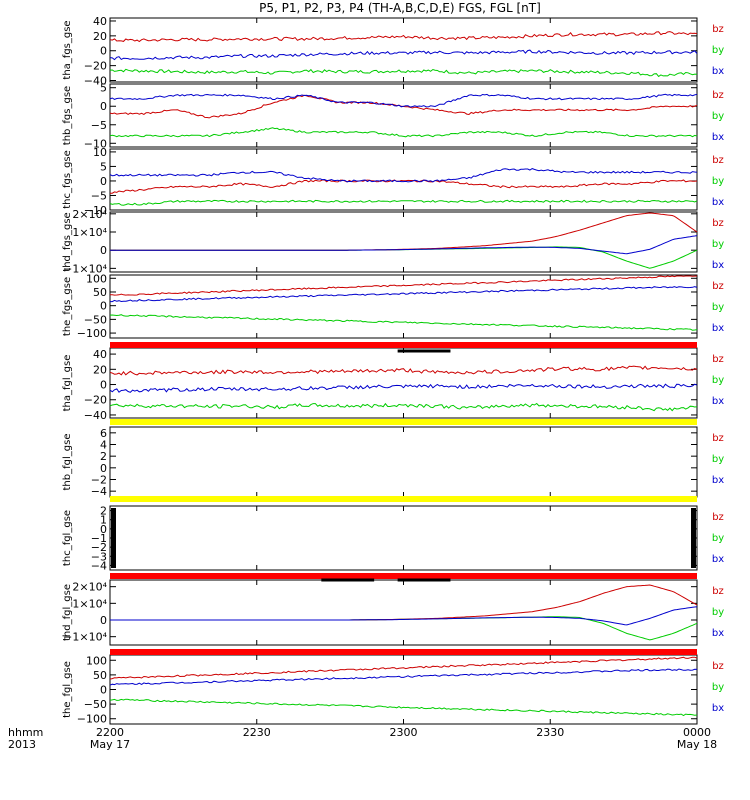 Image resolution: width=750 pixels, height=800 pixels. What do you see at coordinates (100, 292) in the screenshot?
I see `ytick-label: 50` at bounding box center [100, 292].